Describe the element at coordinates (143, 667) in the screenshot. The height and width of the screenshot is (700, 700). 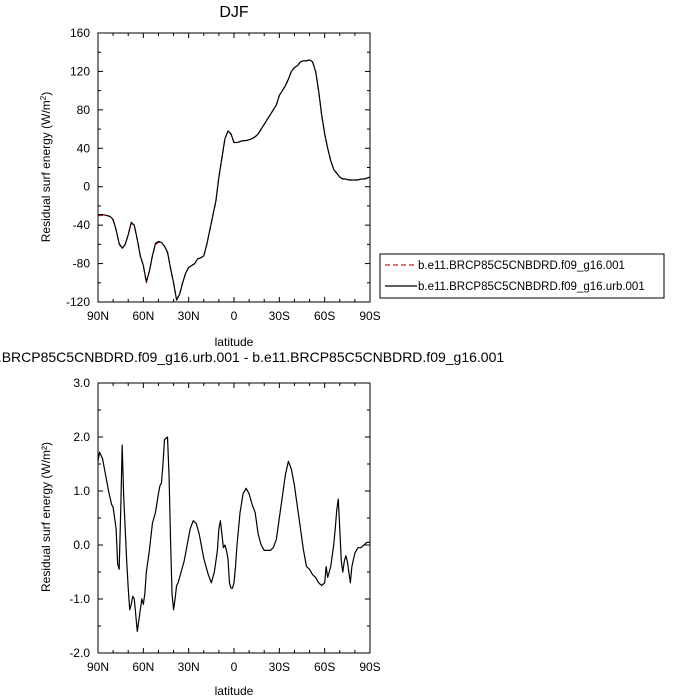
I see `bottom-x-tick-label: 60N` at that location.